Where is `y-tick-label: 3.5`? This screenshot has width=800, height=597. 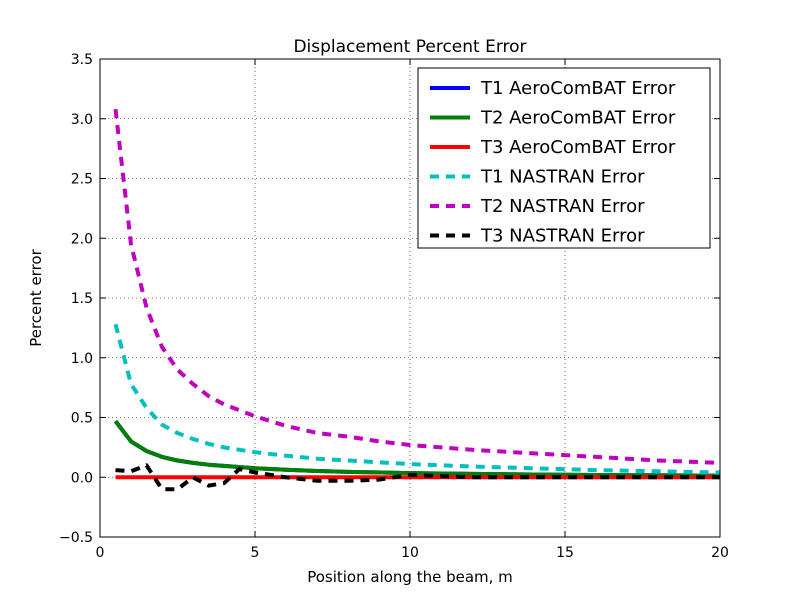
y-tick-label: 3.5 is located at coordinates (82, 60).